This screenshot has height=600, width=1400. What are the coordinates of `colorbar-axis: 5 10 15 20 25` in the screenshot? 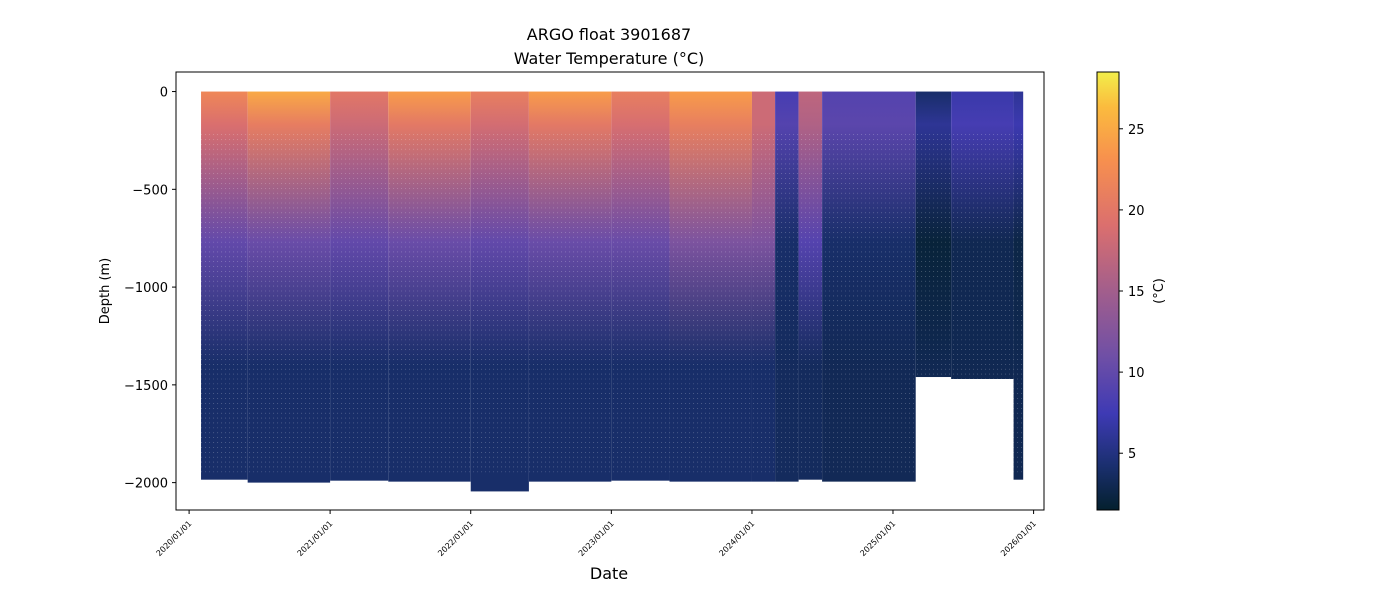 It's located at (1132, 292).